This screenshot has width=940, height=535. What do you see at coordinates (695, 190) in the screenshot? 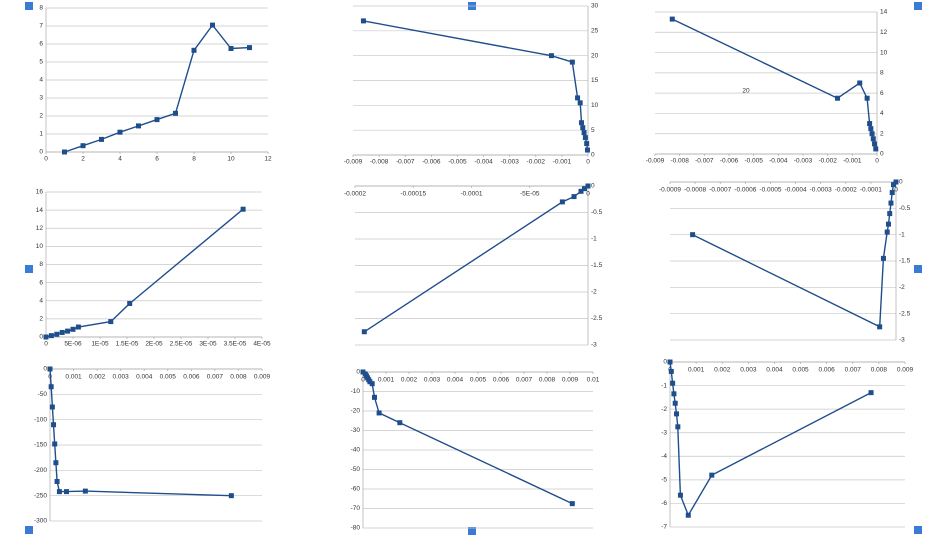
I see `x-tick-label: -0.0008` at bounding box center [695, 190].